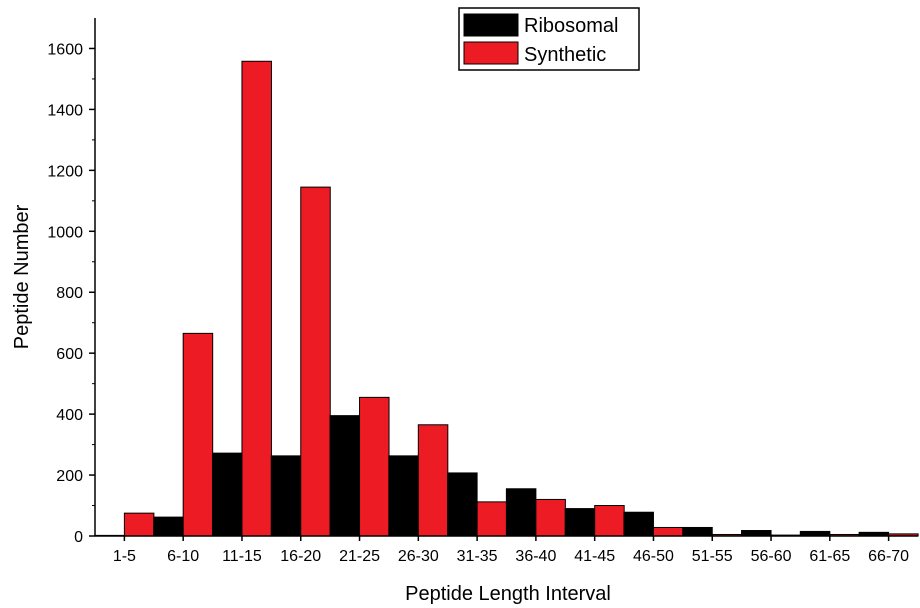 This screenshot has height=608, width=920. I want to click on x-tick-label-16-20: 16-20, so click(300, 556).